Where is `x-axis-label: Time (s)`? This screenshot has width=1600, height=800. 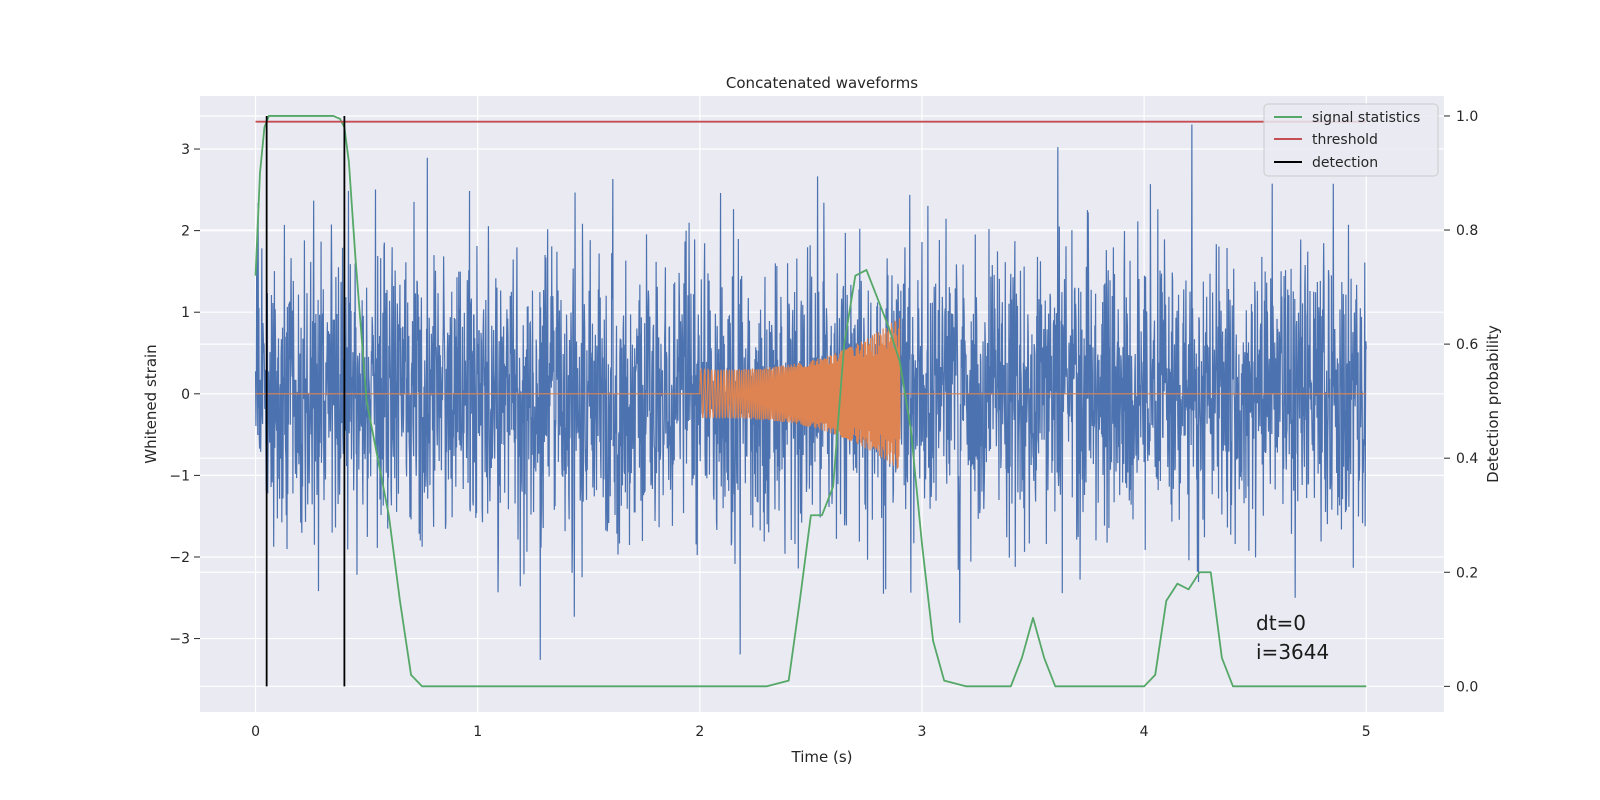
x-axis-label: Time (s) is located at coordinates (822, 757).